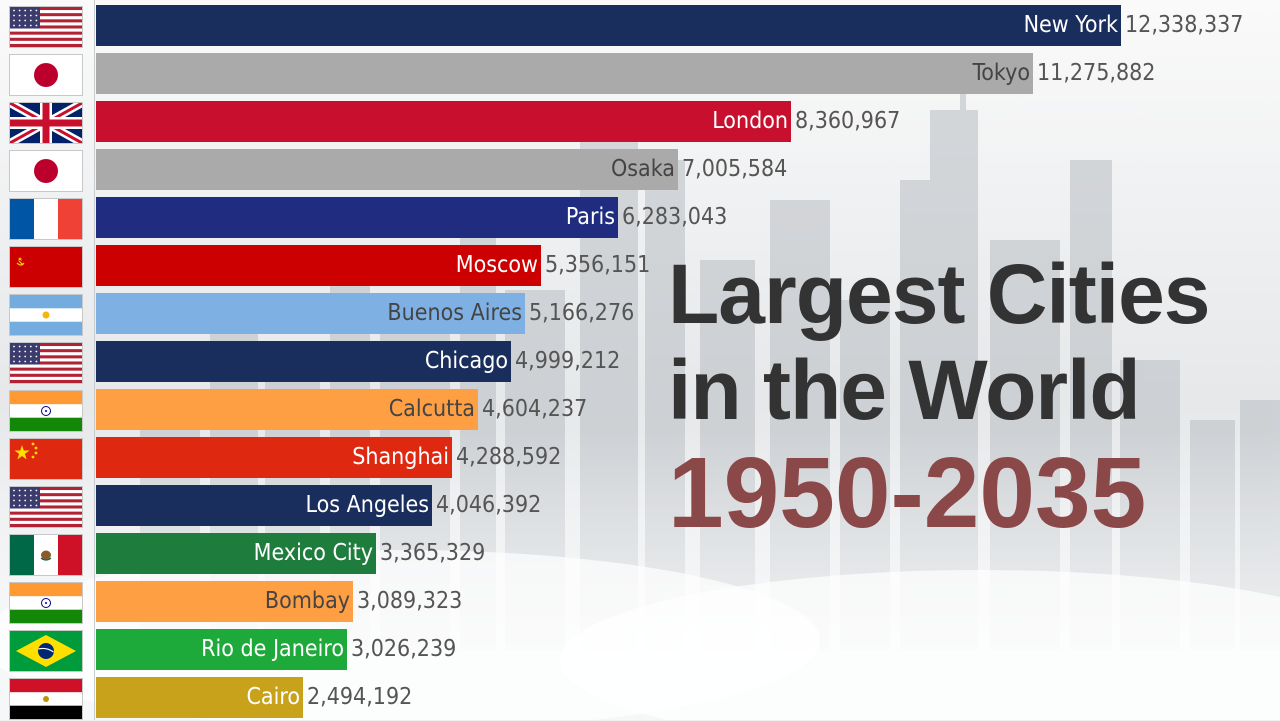  I want to click on bar-value-label: 6,283,043, so click(675, 217).